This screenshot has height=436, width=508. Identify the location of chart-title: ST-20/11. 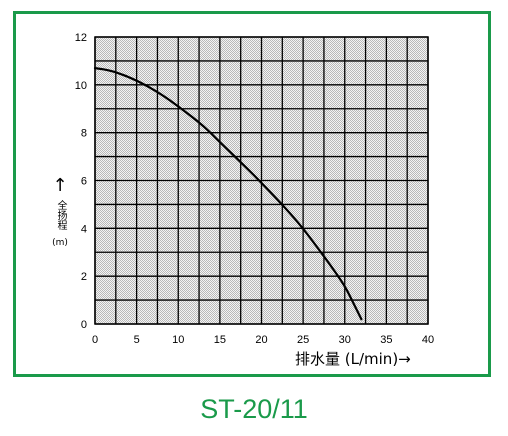
(254, 409).